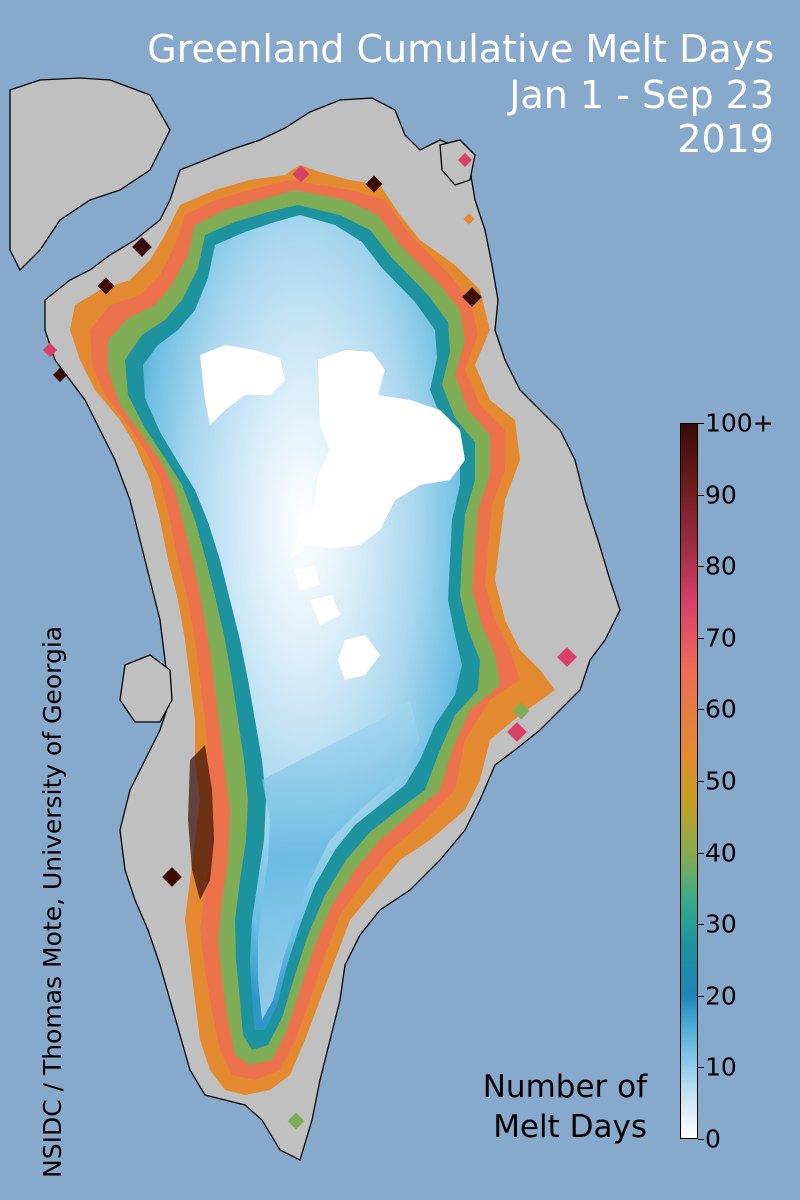 The image size is (800, 1200). Describe the element at coordinates (570, 1127) in the screenshot. I see `legend-title-line-2: Melt Days` at that location.